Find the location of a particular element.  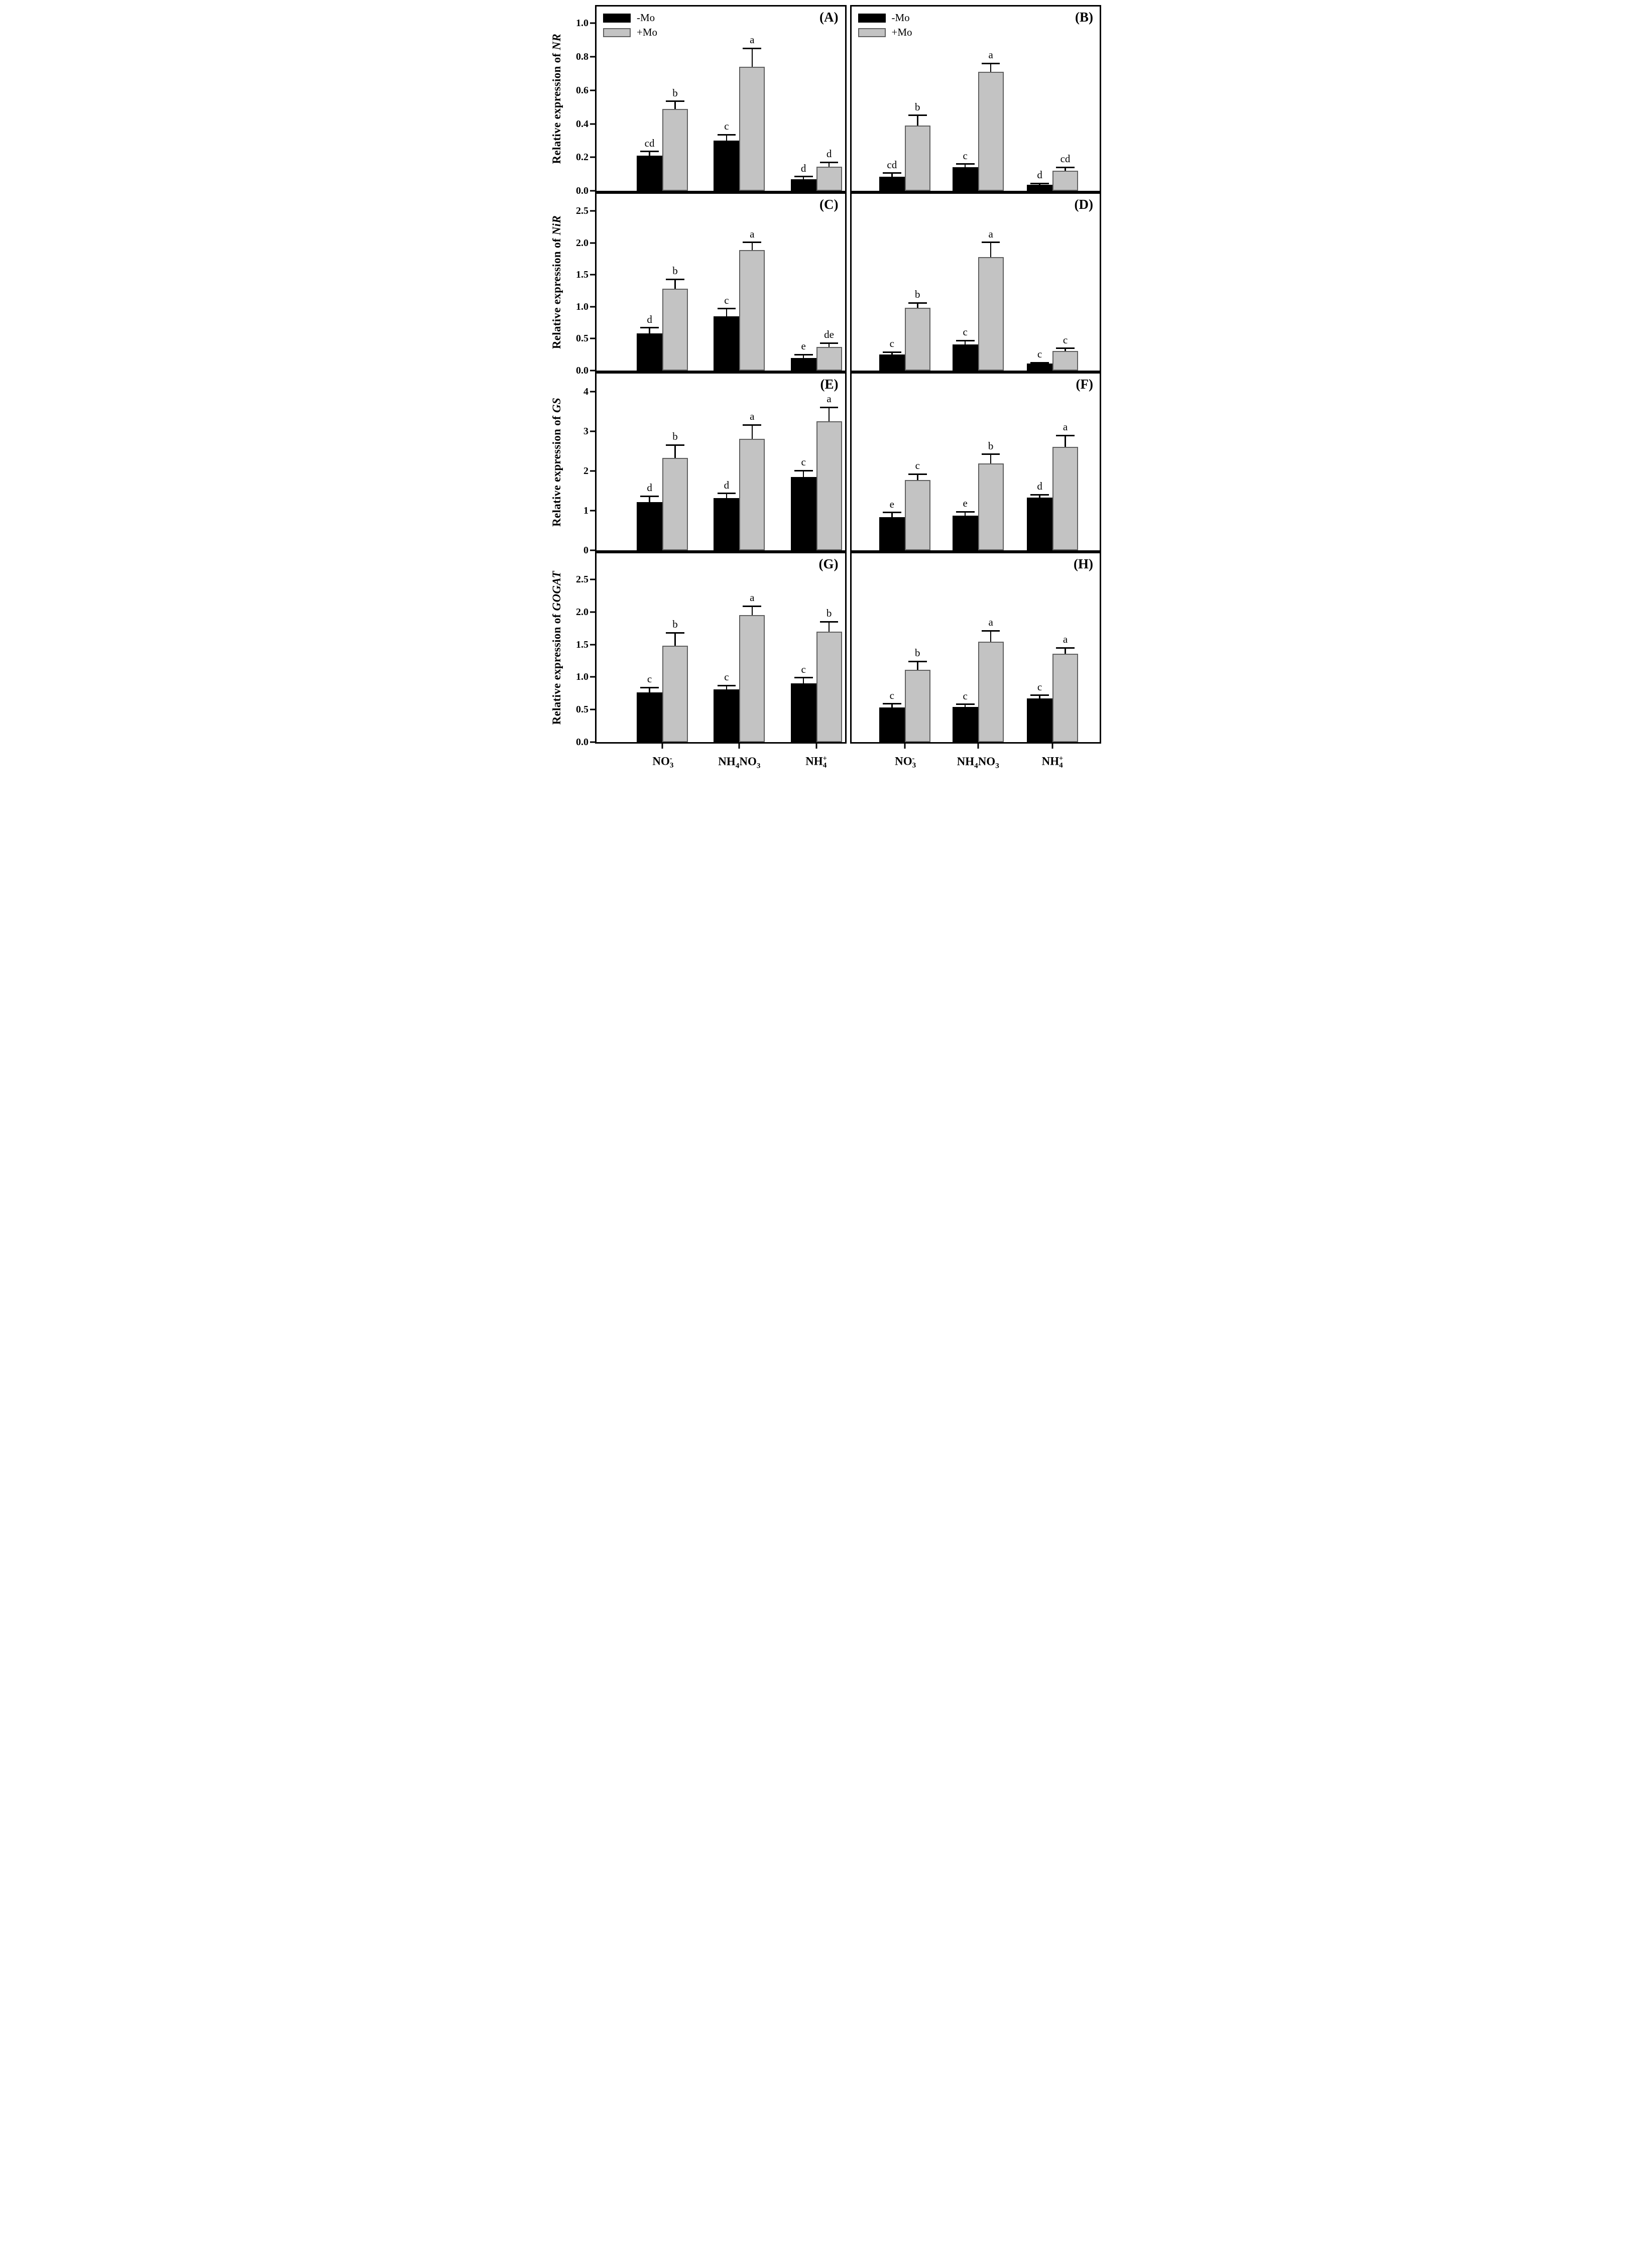

panel-label: (H) is located at coordinates (1084, 563).